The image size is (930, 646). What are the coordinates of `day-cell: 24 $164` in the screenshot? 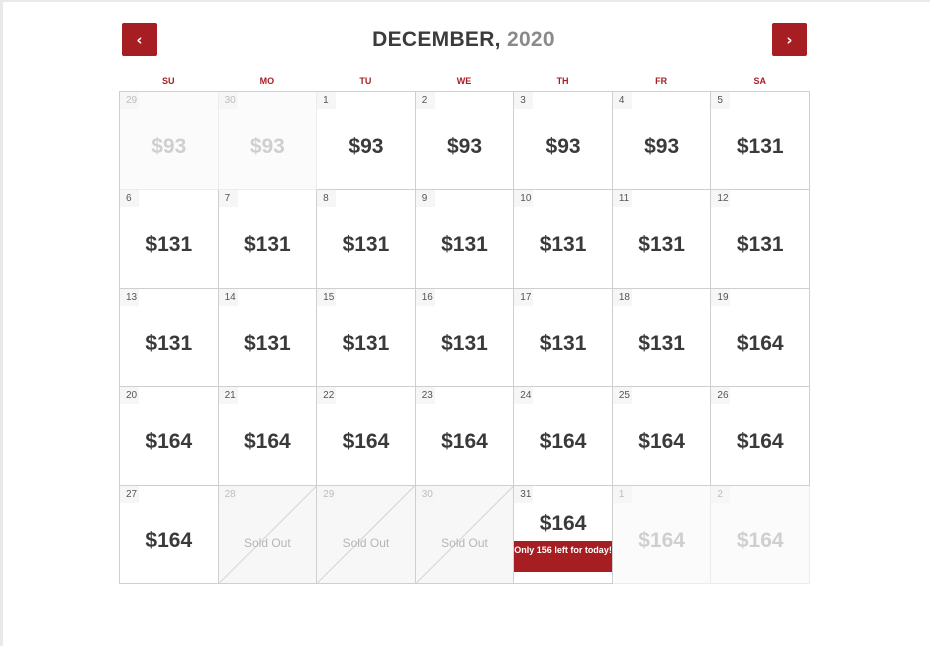 It's located at (563, 436).